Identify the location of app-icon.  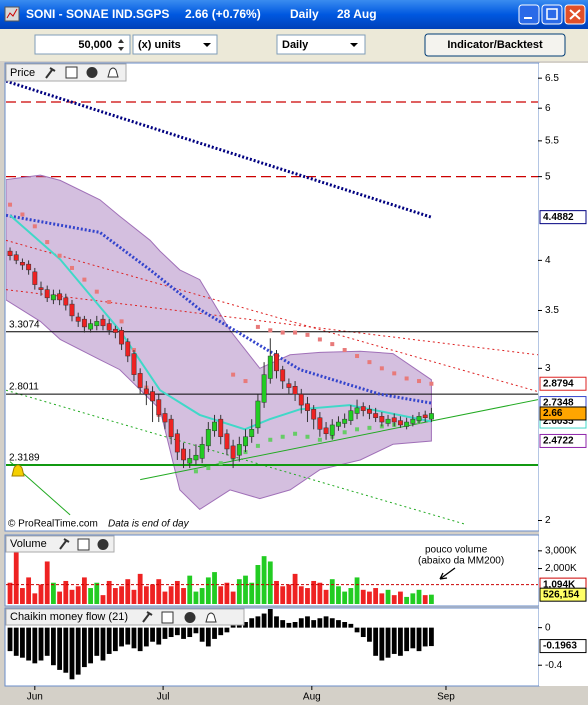
(12, 14).